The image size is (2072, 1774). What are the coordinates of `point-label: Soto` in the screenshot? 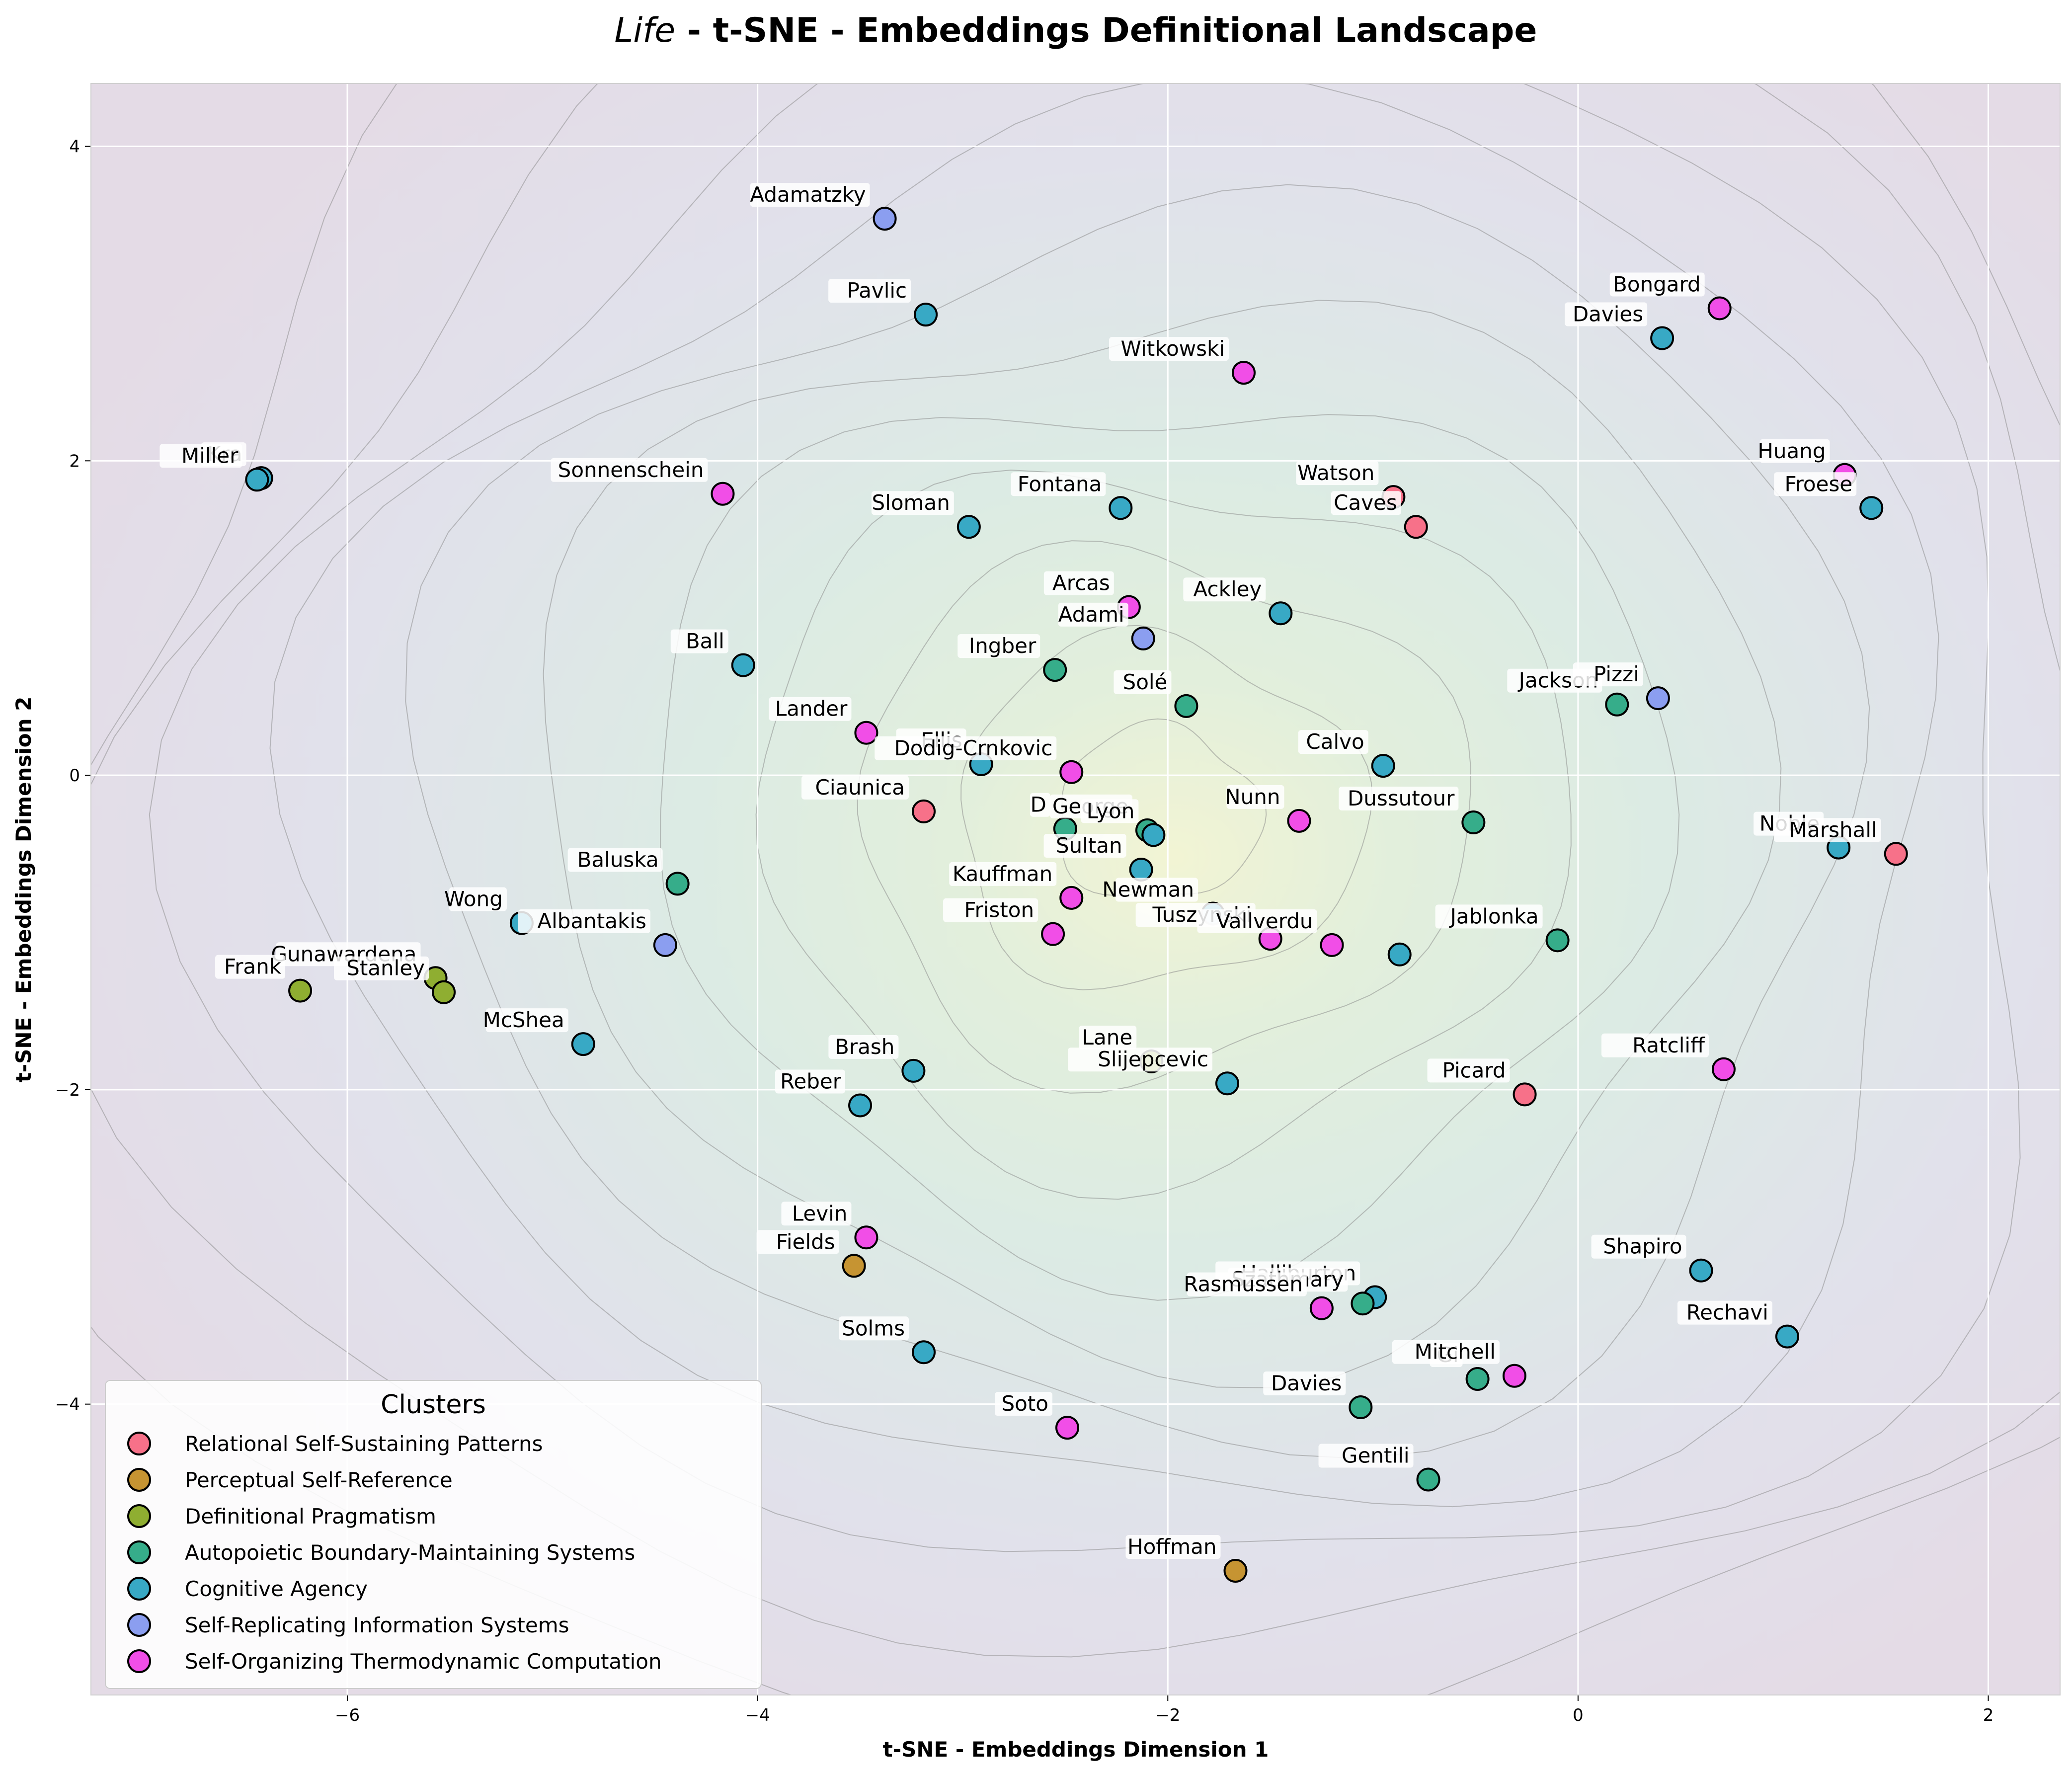 It's located at (1024, 1403).